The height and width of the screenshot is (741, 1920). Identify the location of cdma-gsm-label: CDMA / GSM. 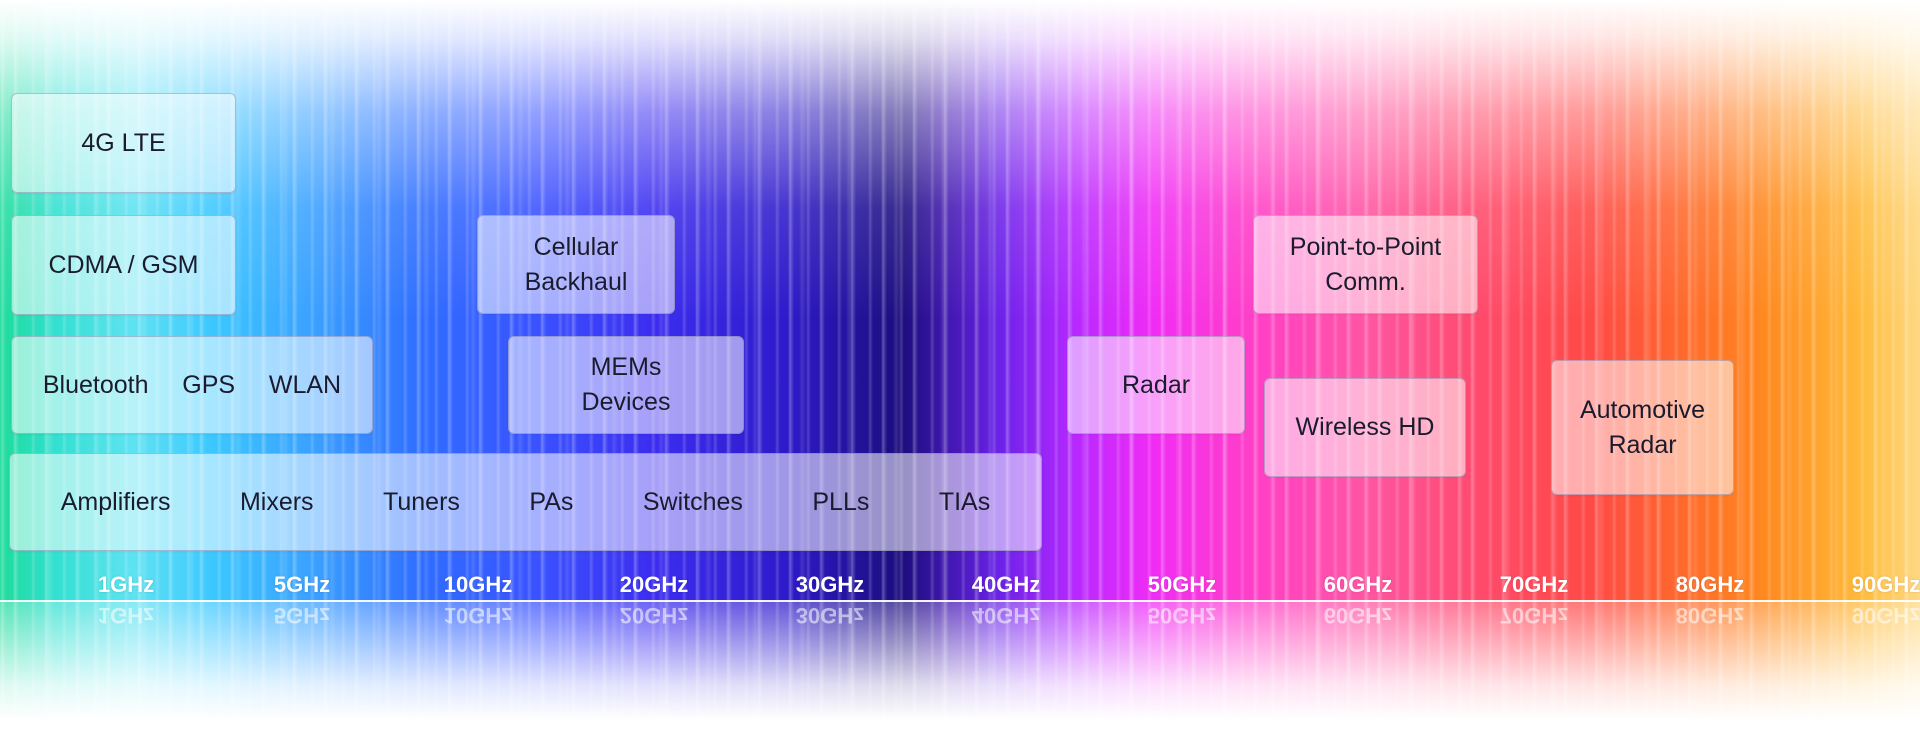
(123, 264).